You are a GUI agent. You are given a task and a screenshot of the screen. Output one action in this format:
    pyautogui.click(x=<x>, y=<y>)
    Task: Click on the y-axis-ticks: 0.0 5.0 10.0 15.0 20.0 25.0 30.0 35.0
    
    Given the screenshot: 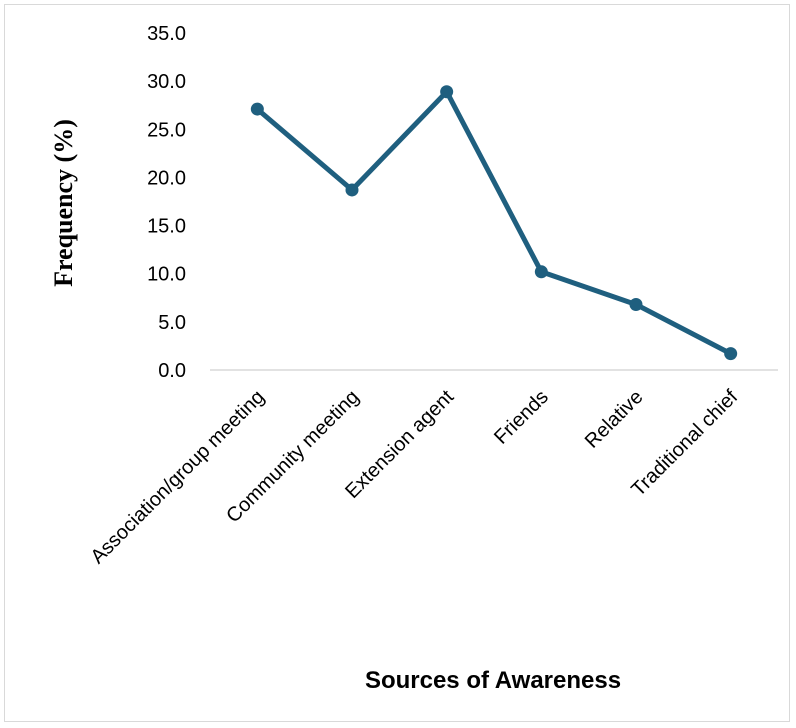 What is the action you would take?
    pyautogui.click(x=166, y=202)
    